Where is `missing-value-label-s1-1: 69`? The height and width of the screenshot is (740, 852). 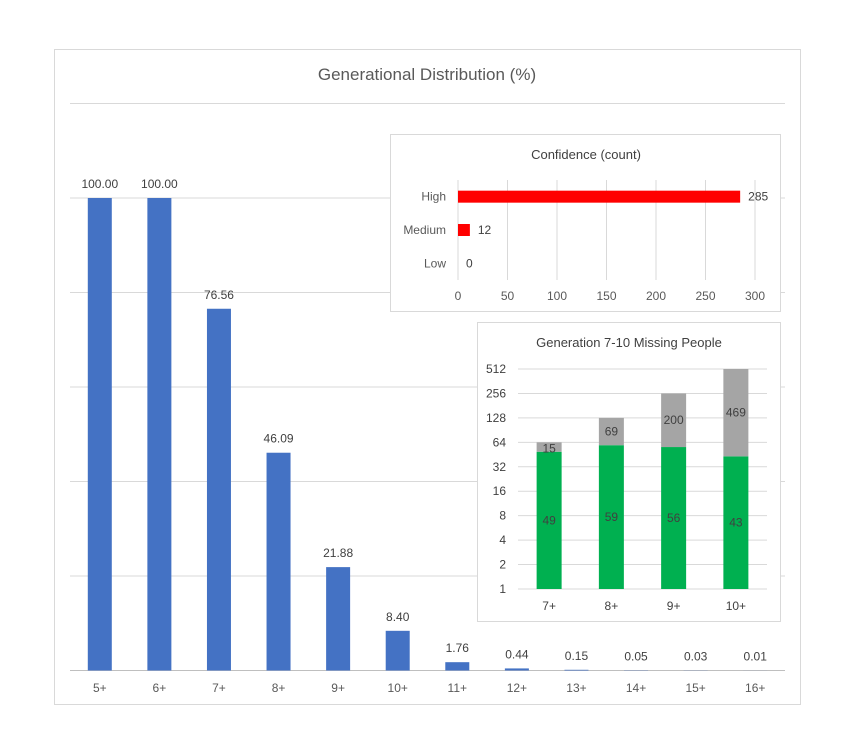 missing-value-label-s1-1: 69 is located at coordinates (612, 432).